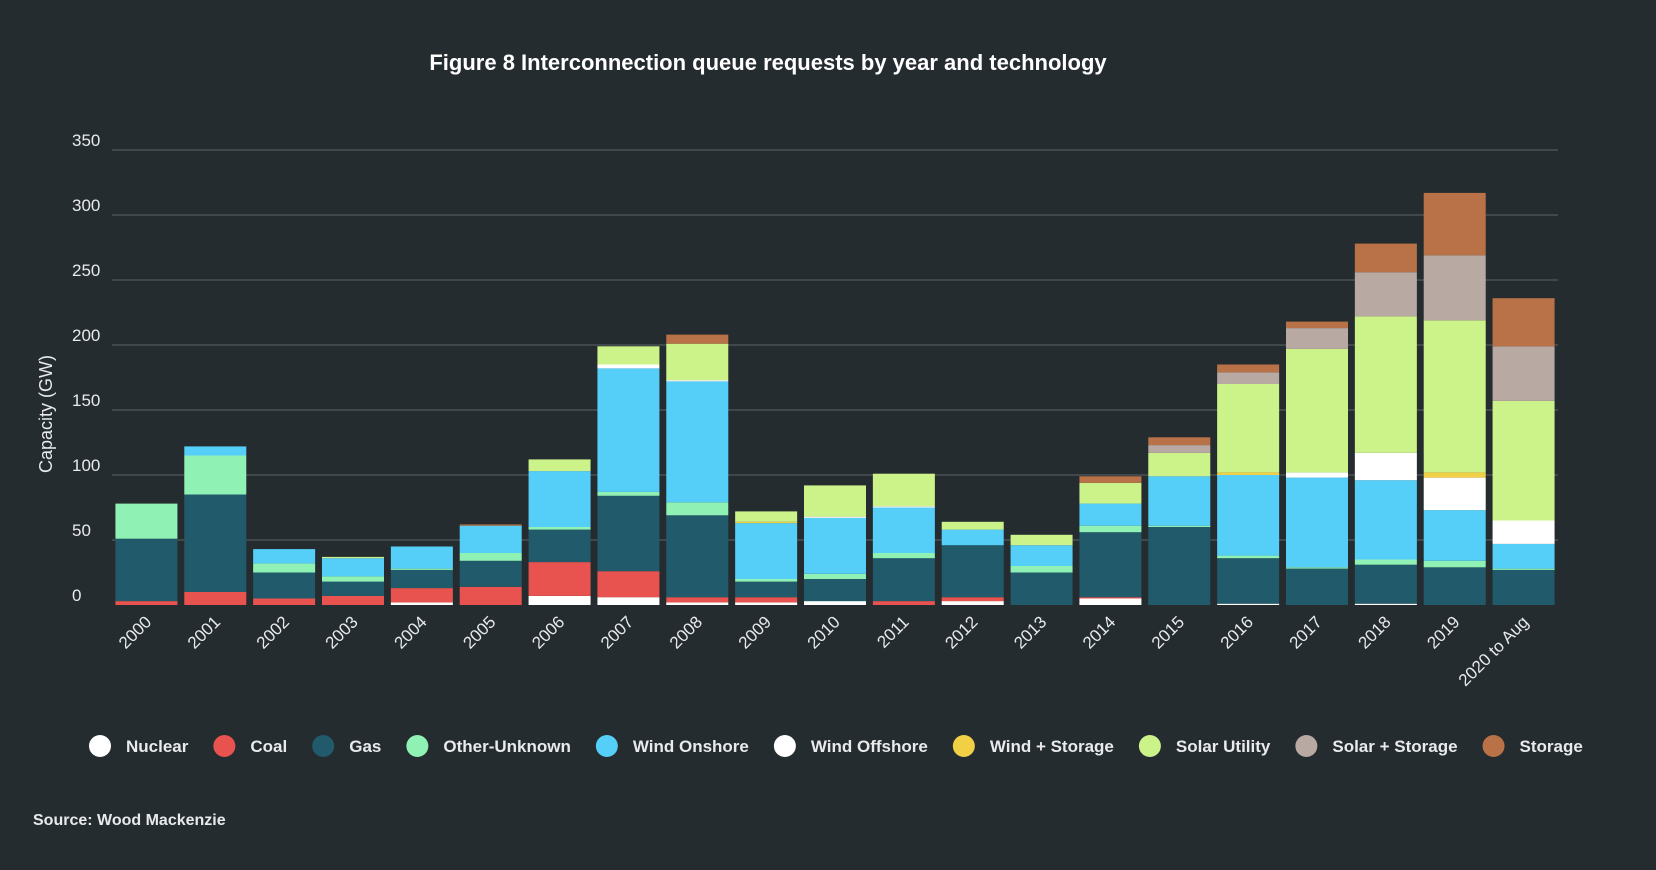 The width and height of the screenshot is (1656, 870). I want to click on source-note: Source: Wood Mackenzie, so click(129, 820).